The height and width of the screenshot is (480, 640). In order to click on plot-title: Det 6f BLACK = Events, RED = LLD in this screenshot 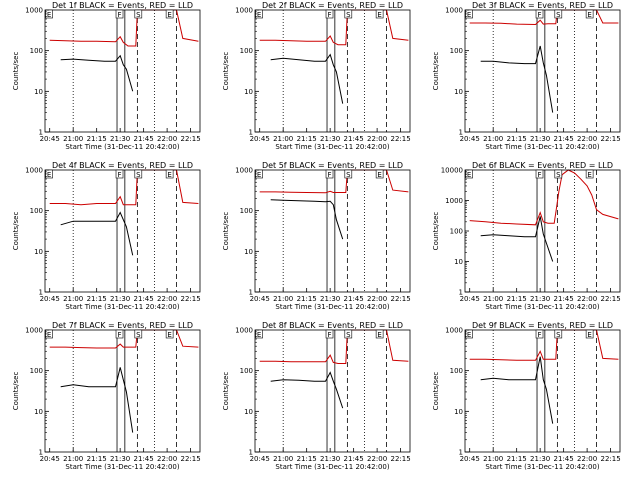, I will do `click(542, 165)`.